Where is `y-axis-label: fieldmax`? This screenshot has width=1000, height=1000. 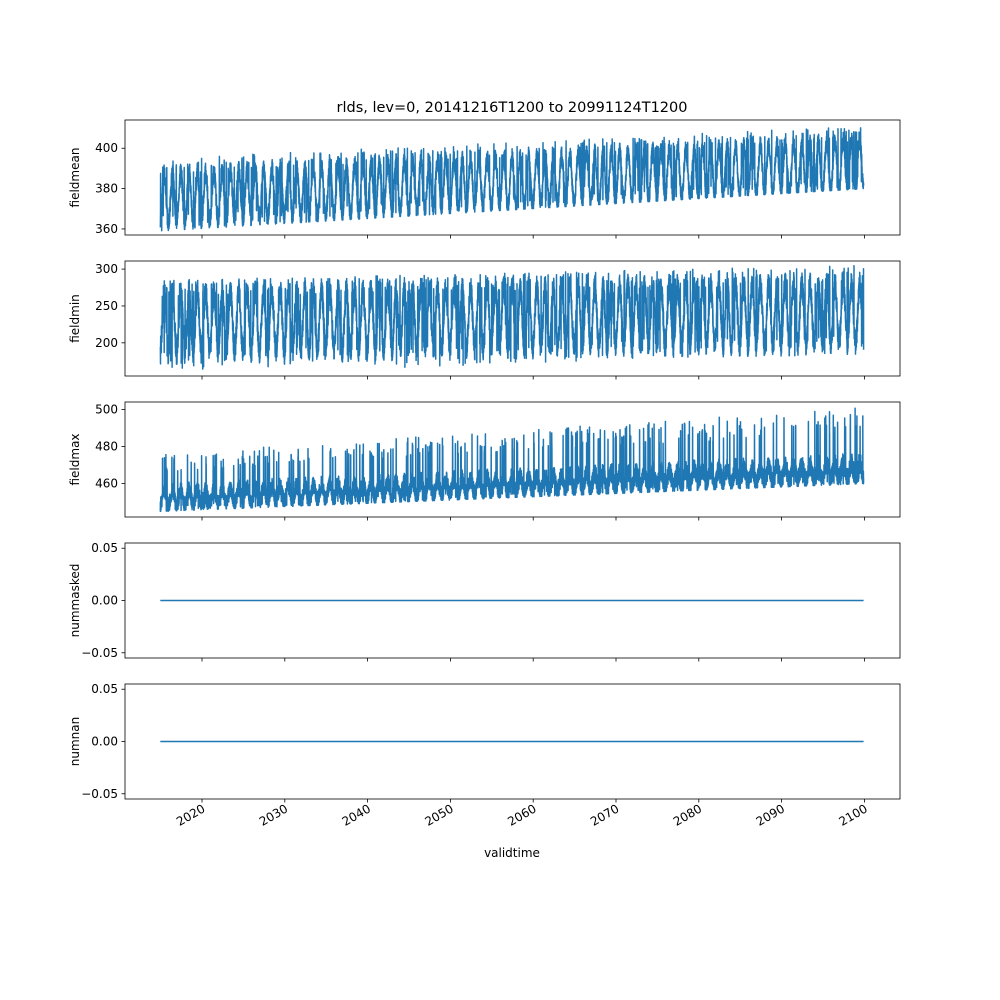 y-axis-label: fieldmax is located at coordinates (75, 459).